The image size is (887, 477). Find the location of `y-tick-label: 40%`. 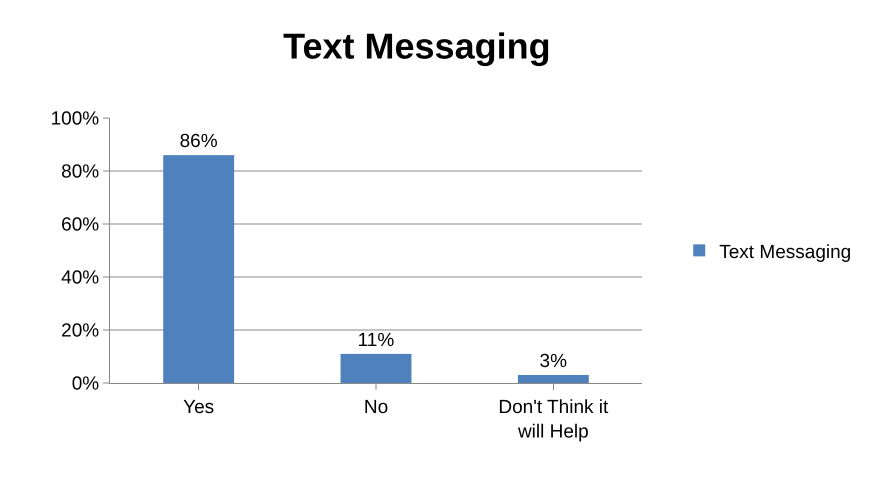

y-tick-label: 40% is located at coordinates (80, 278).